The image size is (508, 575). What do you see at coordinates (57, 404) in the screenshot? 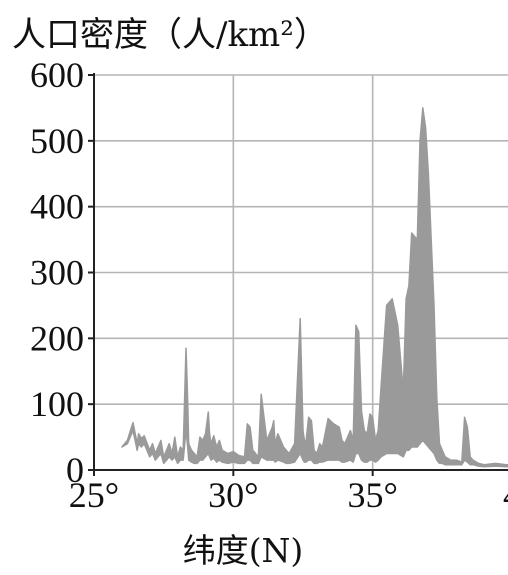
I see `y-tick-label-100: 100` at bounding box center [57, 404].